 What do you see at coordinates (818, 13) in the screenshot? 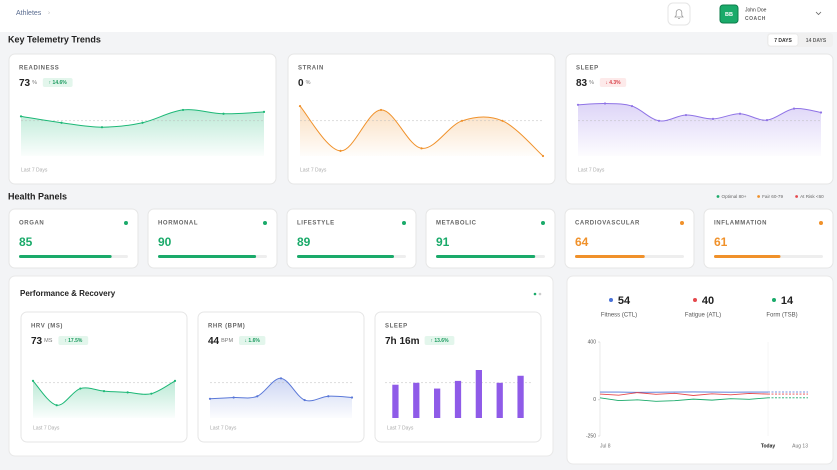
I see `user-menu-chevron` at bounding box center [818, 13].